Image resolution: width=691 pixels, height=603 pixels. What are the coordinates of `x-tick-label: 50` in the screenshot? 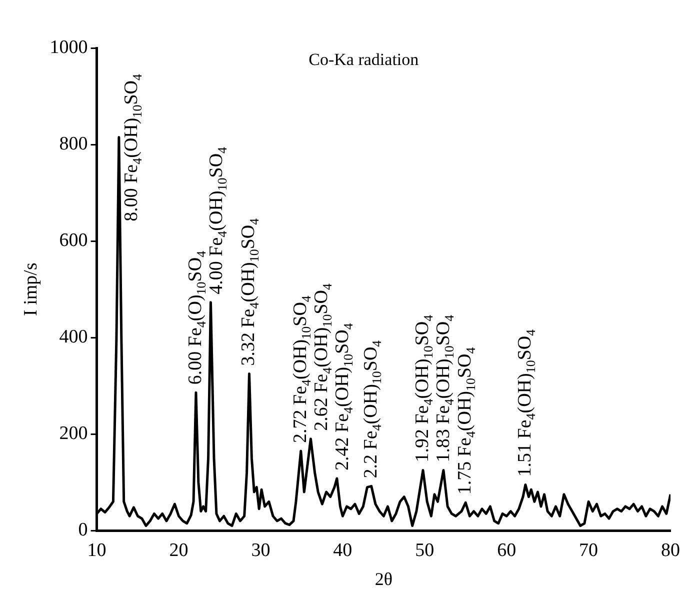 It's located at (424, 550).